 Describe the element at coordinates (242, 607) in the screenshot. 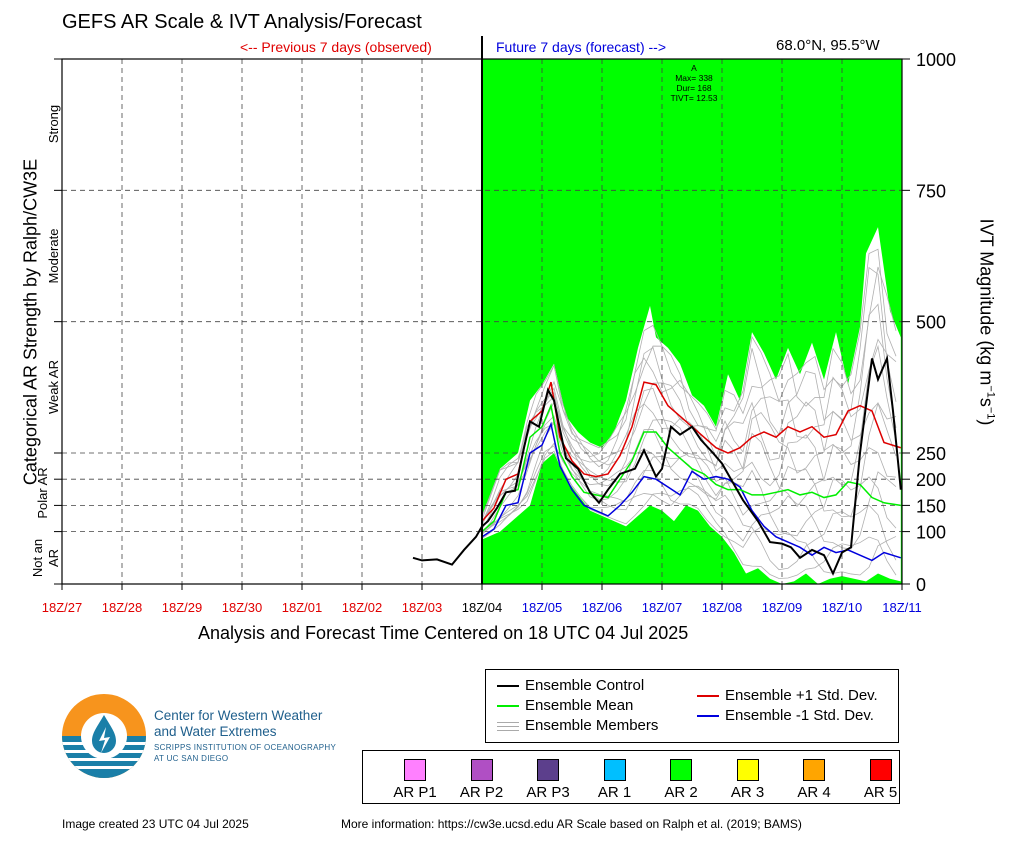

I see `x-tick-label: 18Z/30` at that location.